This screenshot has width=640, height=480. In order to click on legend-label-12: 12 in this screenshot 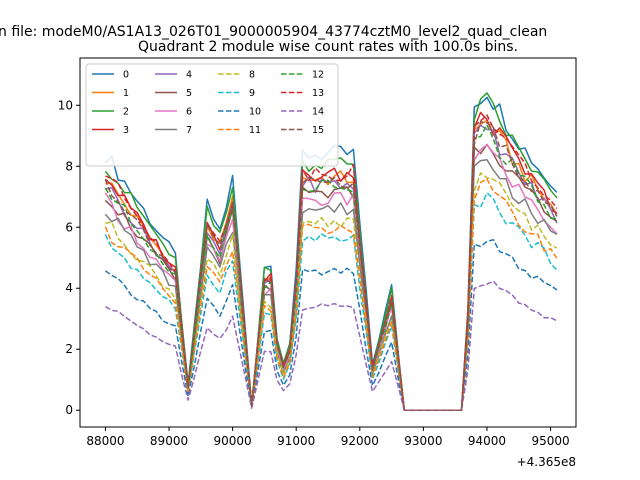, I will do `click(318, 75)`.